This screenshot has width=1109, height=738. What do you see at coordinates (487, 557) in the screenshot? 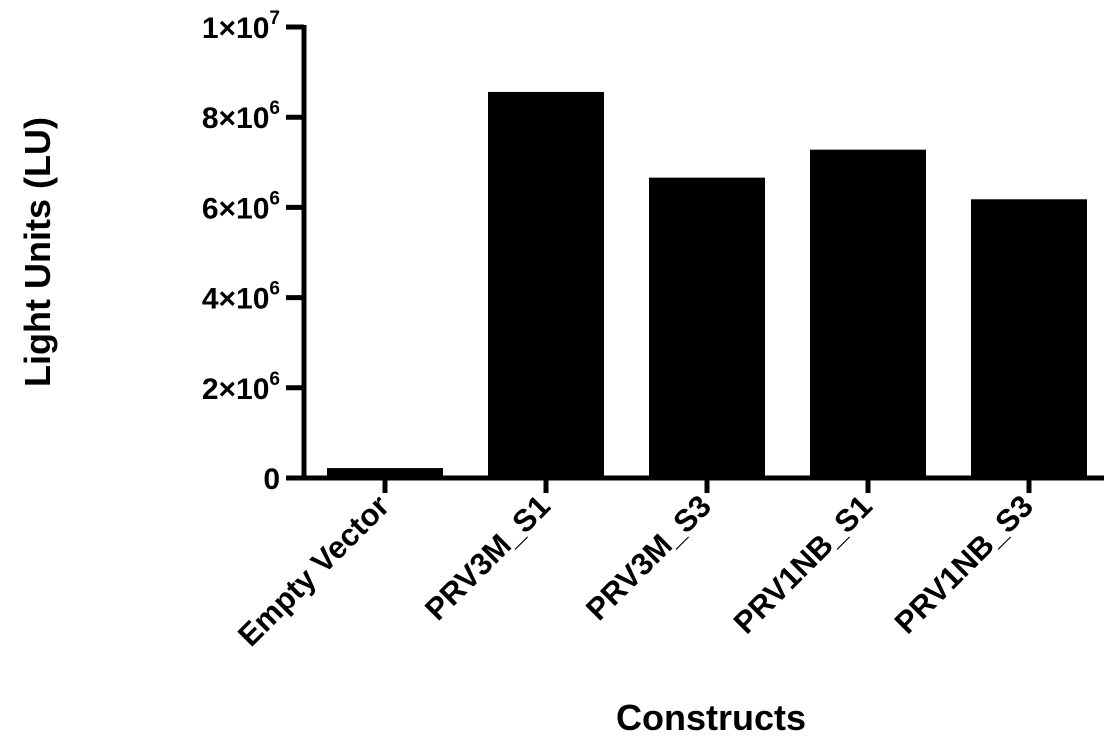
I see `x-category-label: PRV3M_S1` at bounding box center [487, 557].